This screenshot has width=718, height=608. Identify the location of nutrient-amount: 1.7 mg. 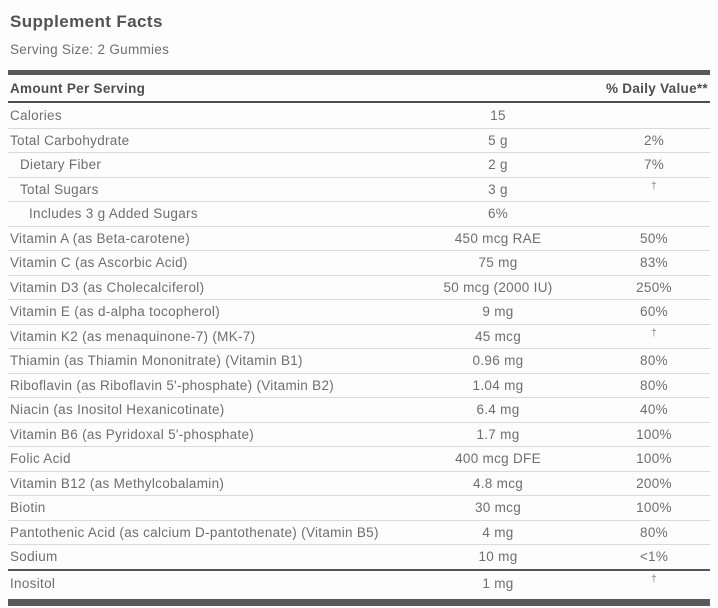
(498, 434).